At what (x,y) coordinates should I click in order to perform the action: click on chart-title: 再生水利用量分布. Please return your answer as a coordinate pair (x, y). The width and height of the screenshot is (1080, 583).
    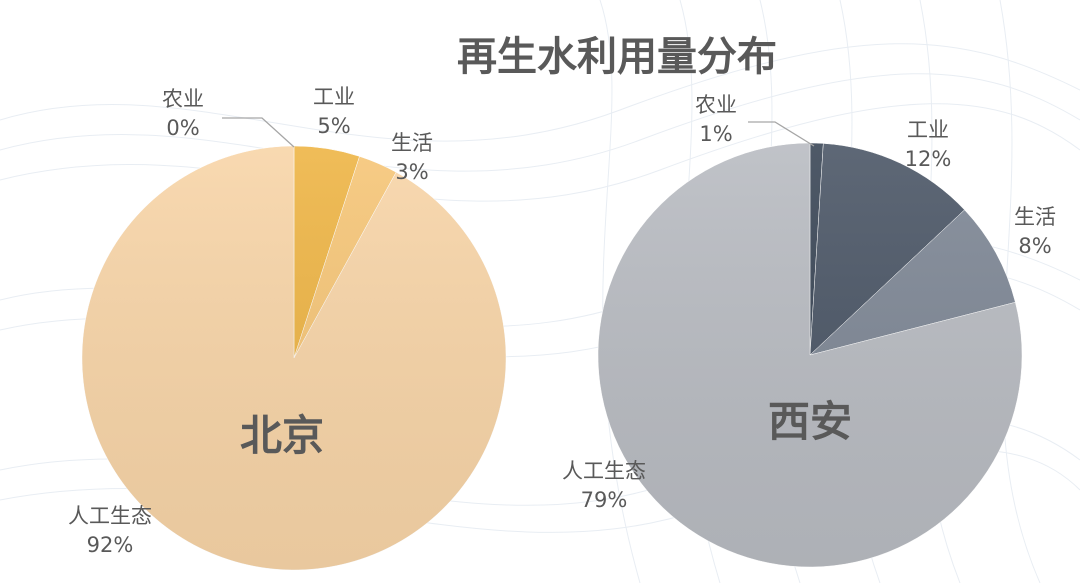
    Looking at the image, I should click on (617, 57).